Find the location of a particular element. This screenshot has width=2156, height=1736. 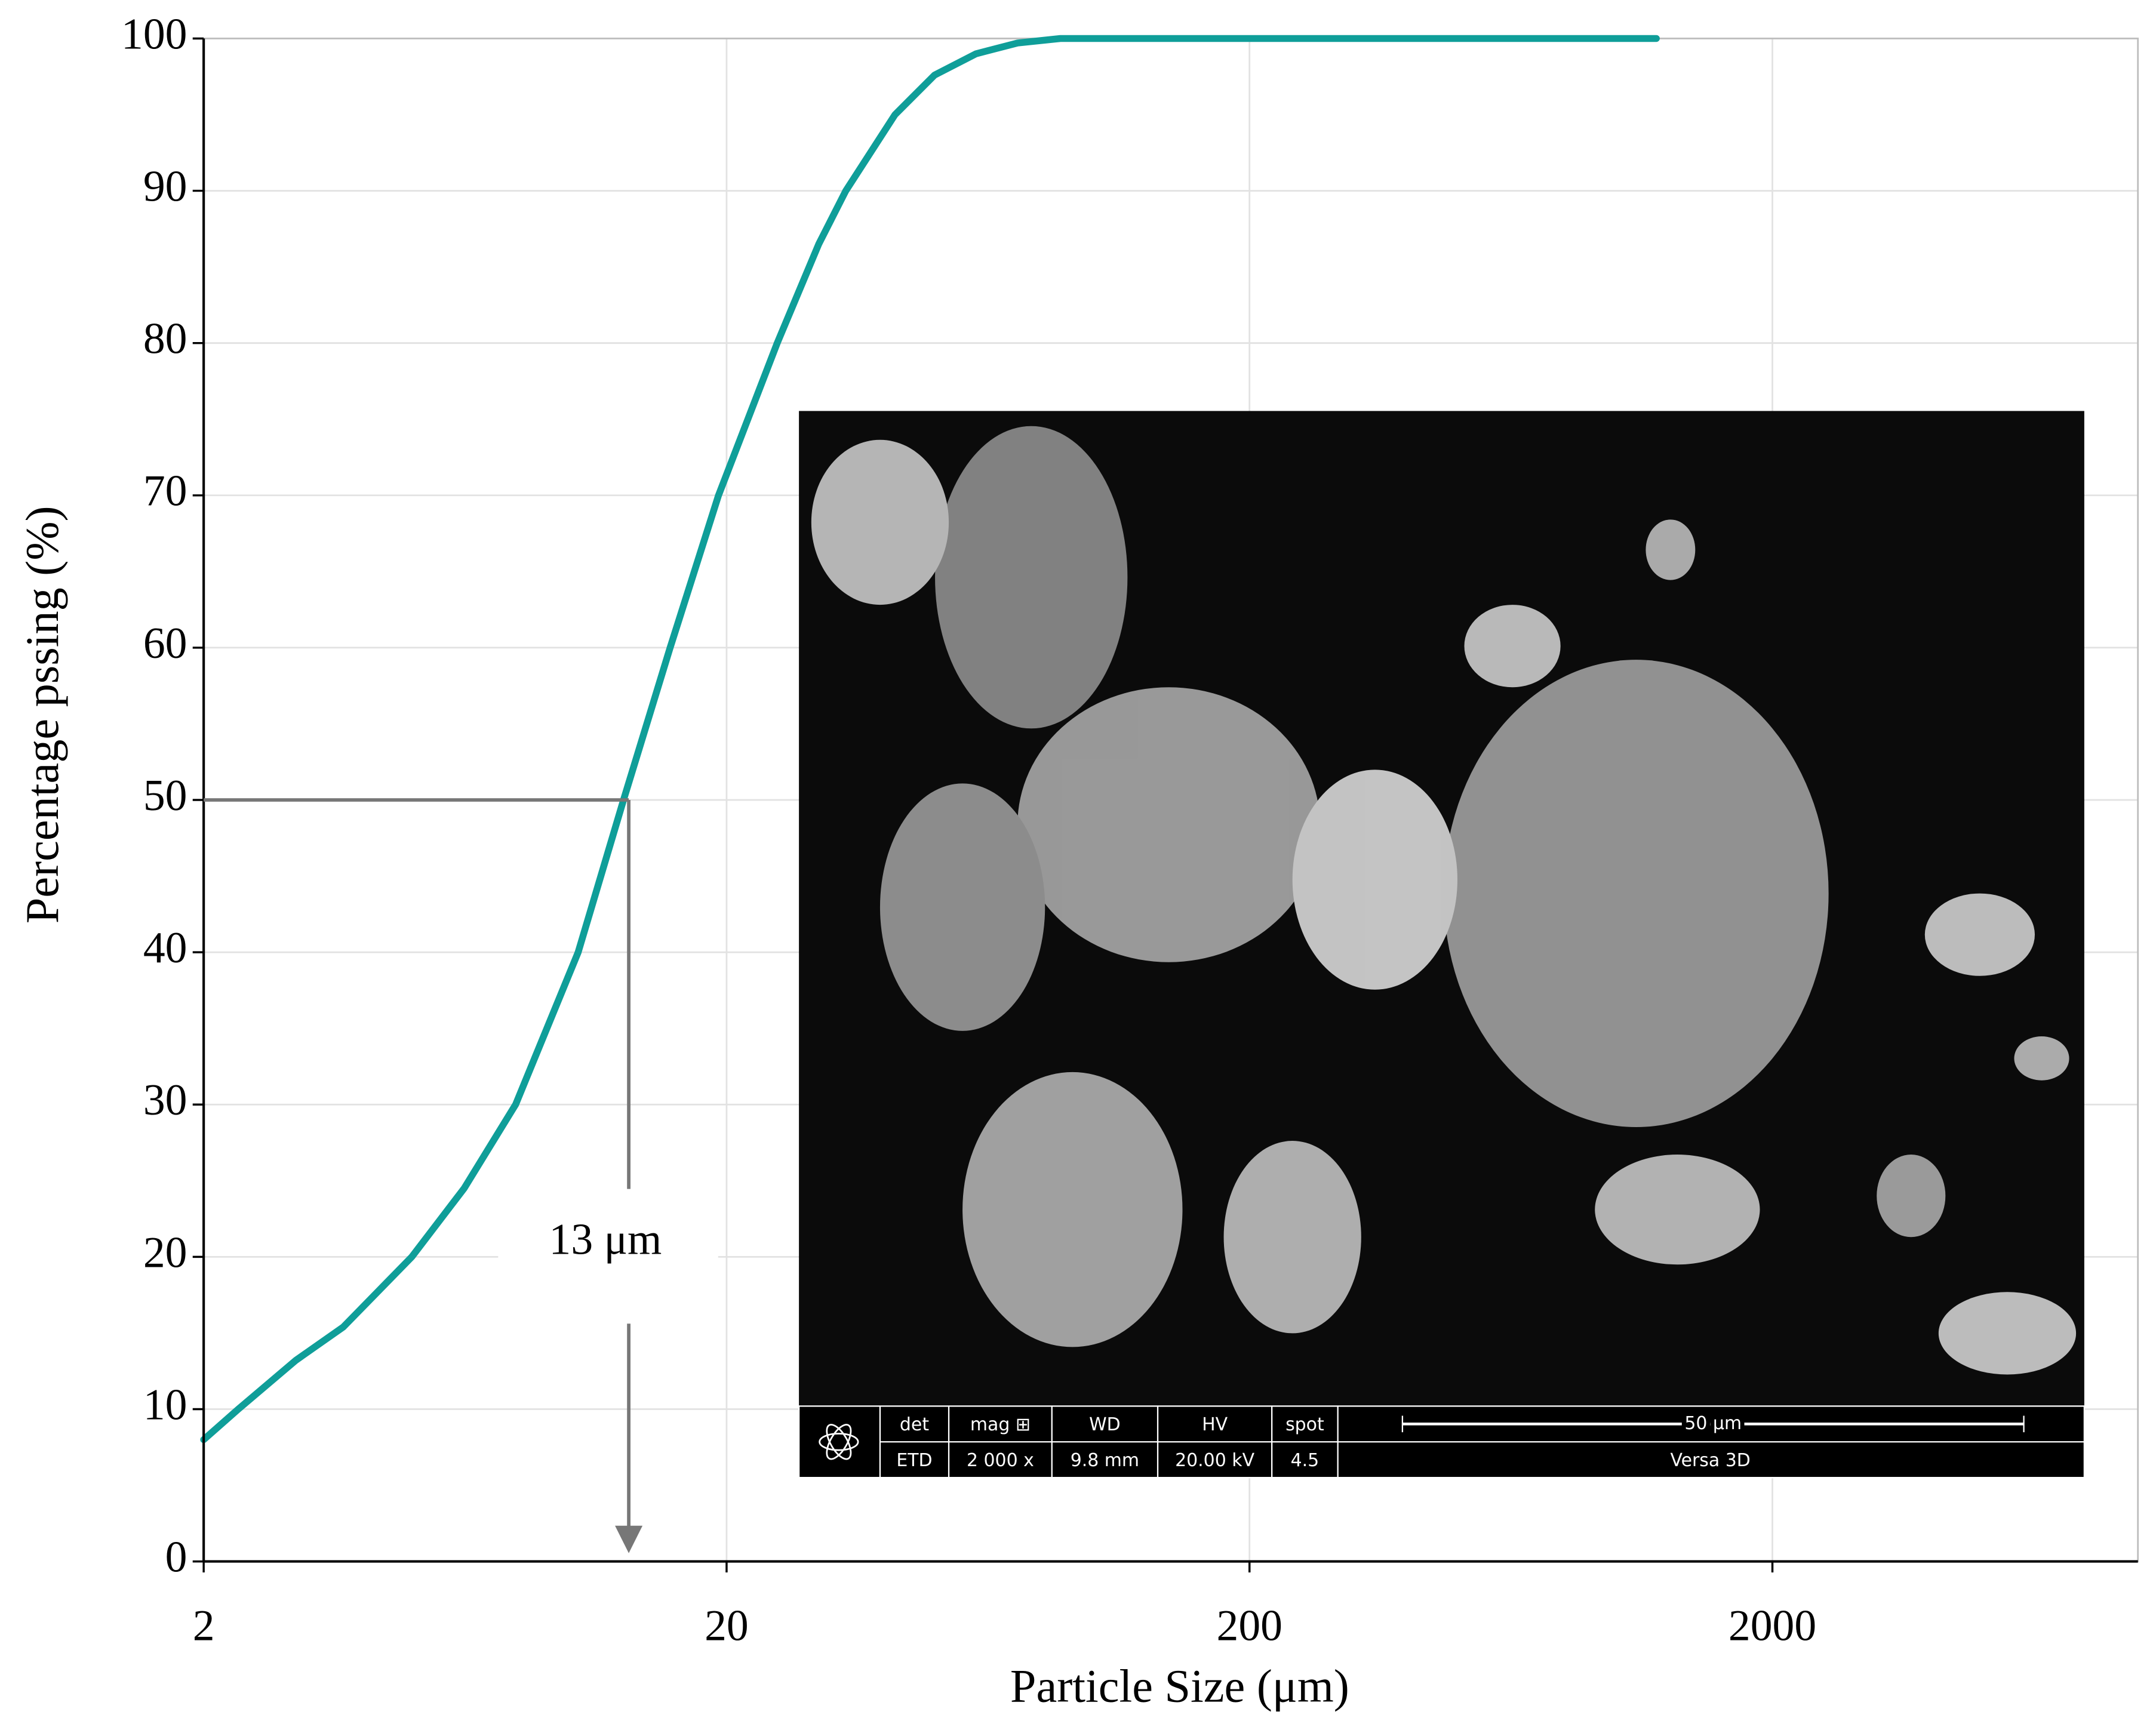

sem-info-label: 9.8 mm is located at coordinates (1105, 1461).